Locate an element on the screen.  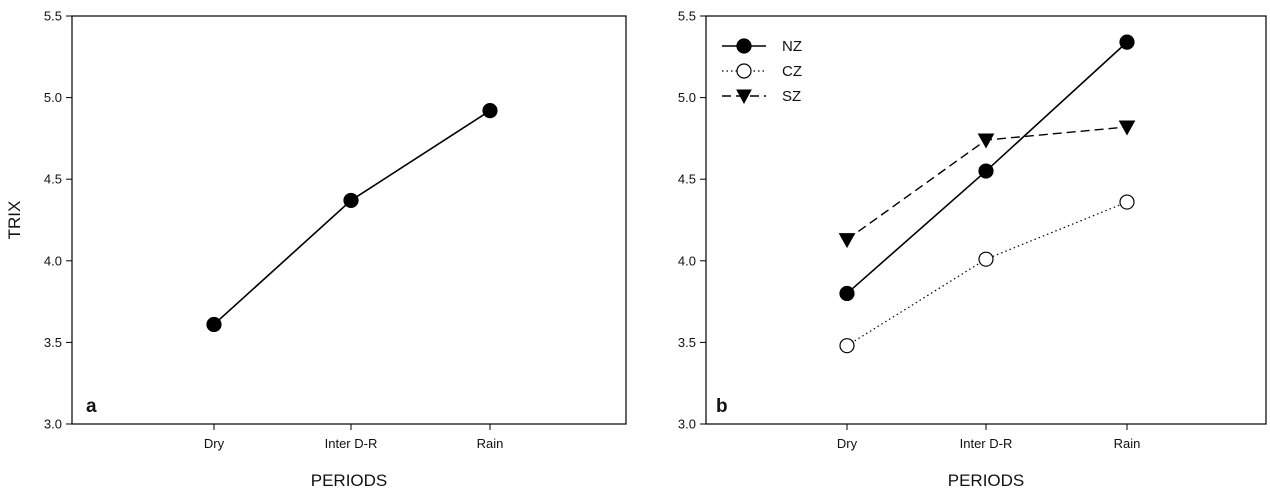
legend-label-cz: CZ is located at coordinates (792, 71).